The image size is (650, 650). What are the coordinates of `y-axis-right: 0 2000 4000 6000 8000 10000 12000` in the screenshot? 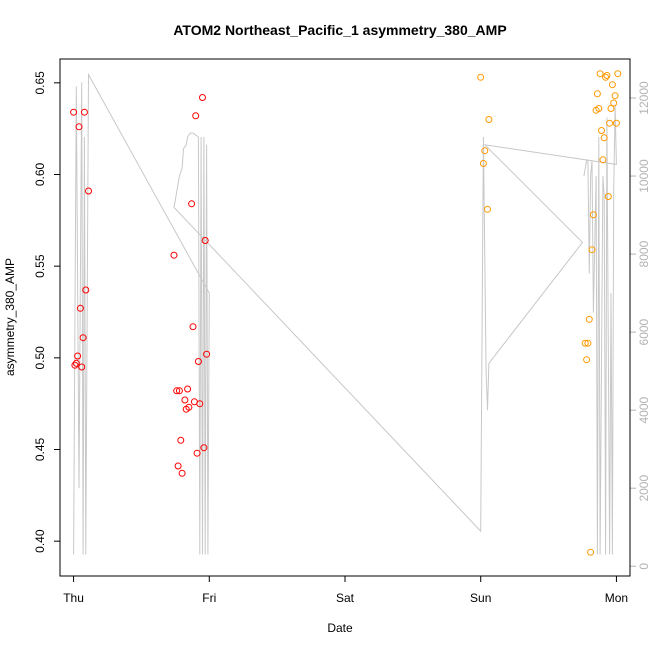 It's located at (640, 325).